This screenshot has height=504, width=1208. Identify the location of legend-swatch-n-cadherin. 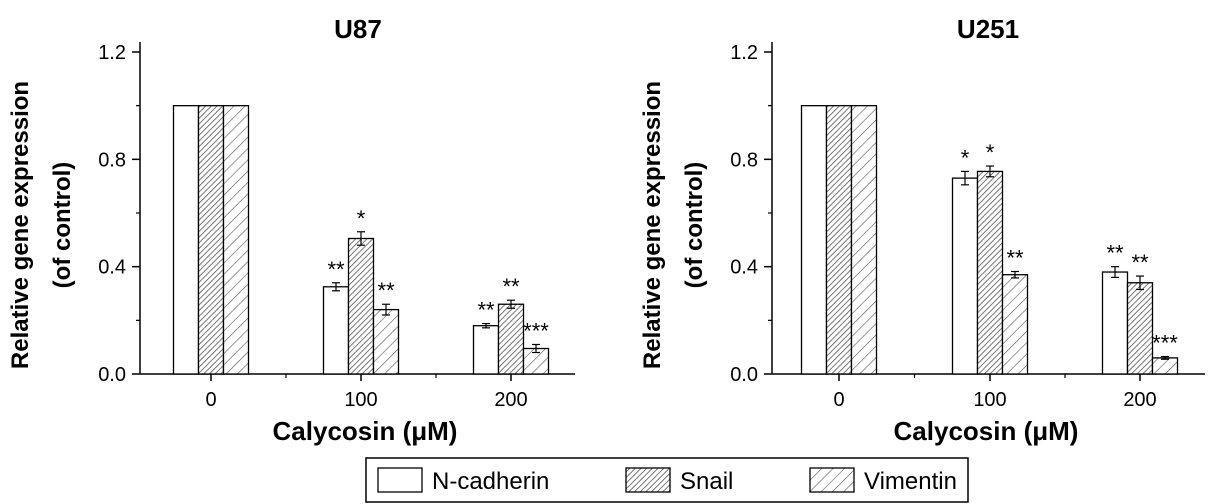
(400, 480).